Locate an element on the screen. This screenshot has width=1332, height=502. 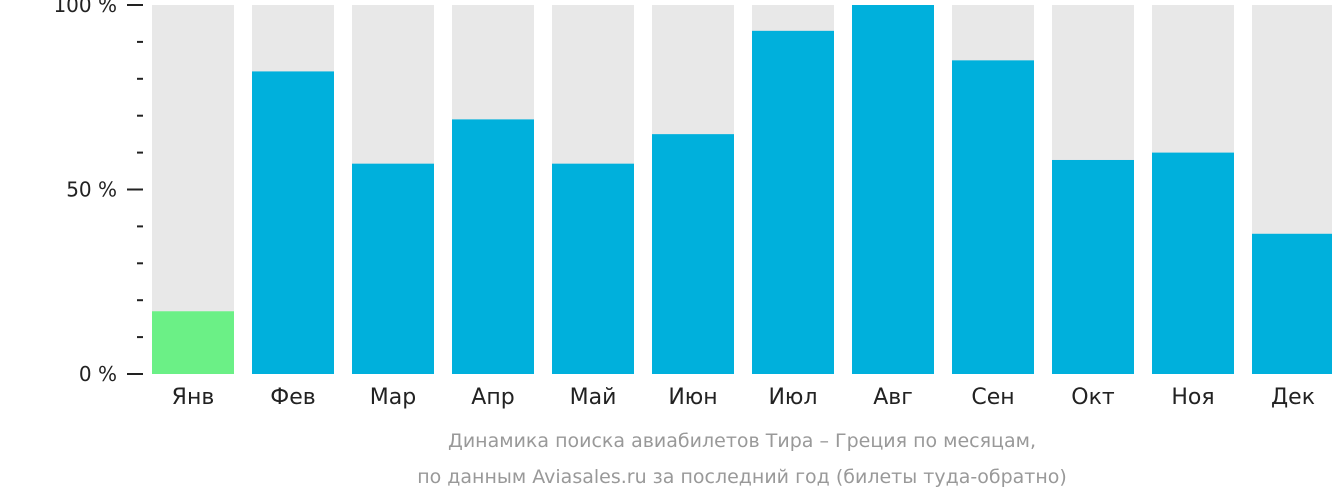
x-tick-label: Дек is located at coordinates (1293, 397).